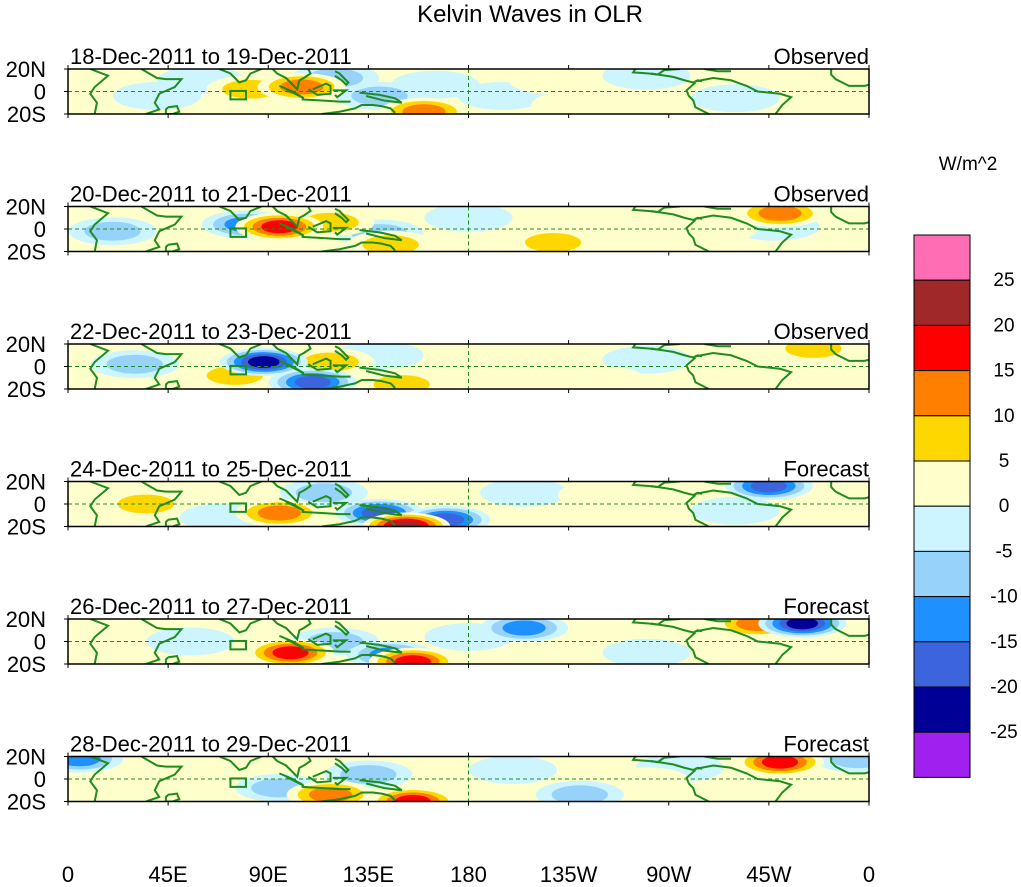 The image size is (1021, 887). I want to click on colorbar-label: 15, so click(1003, 371).